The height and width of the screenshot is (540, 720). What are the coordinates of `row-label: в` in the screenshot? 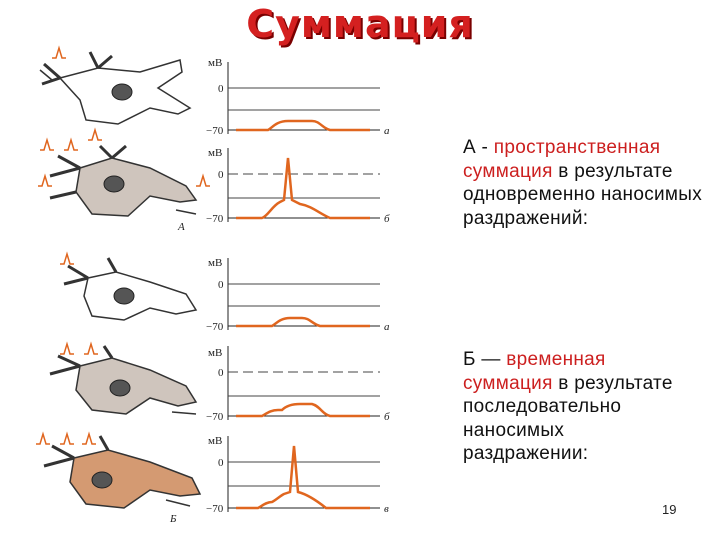 It's located at (386, 509).